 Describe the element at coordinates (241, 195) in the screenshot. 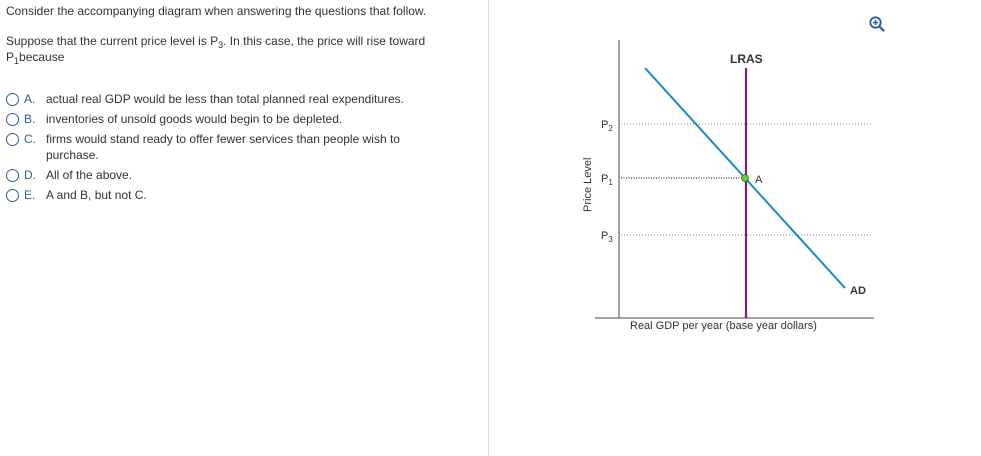

I see `option-e: E. A and B, but not C.` at that location.